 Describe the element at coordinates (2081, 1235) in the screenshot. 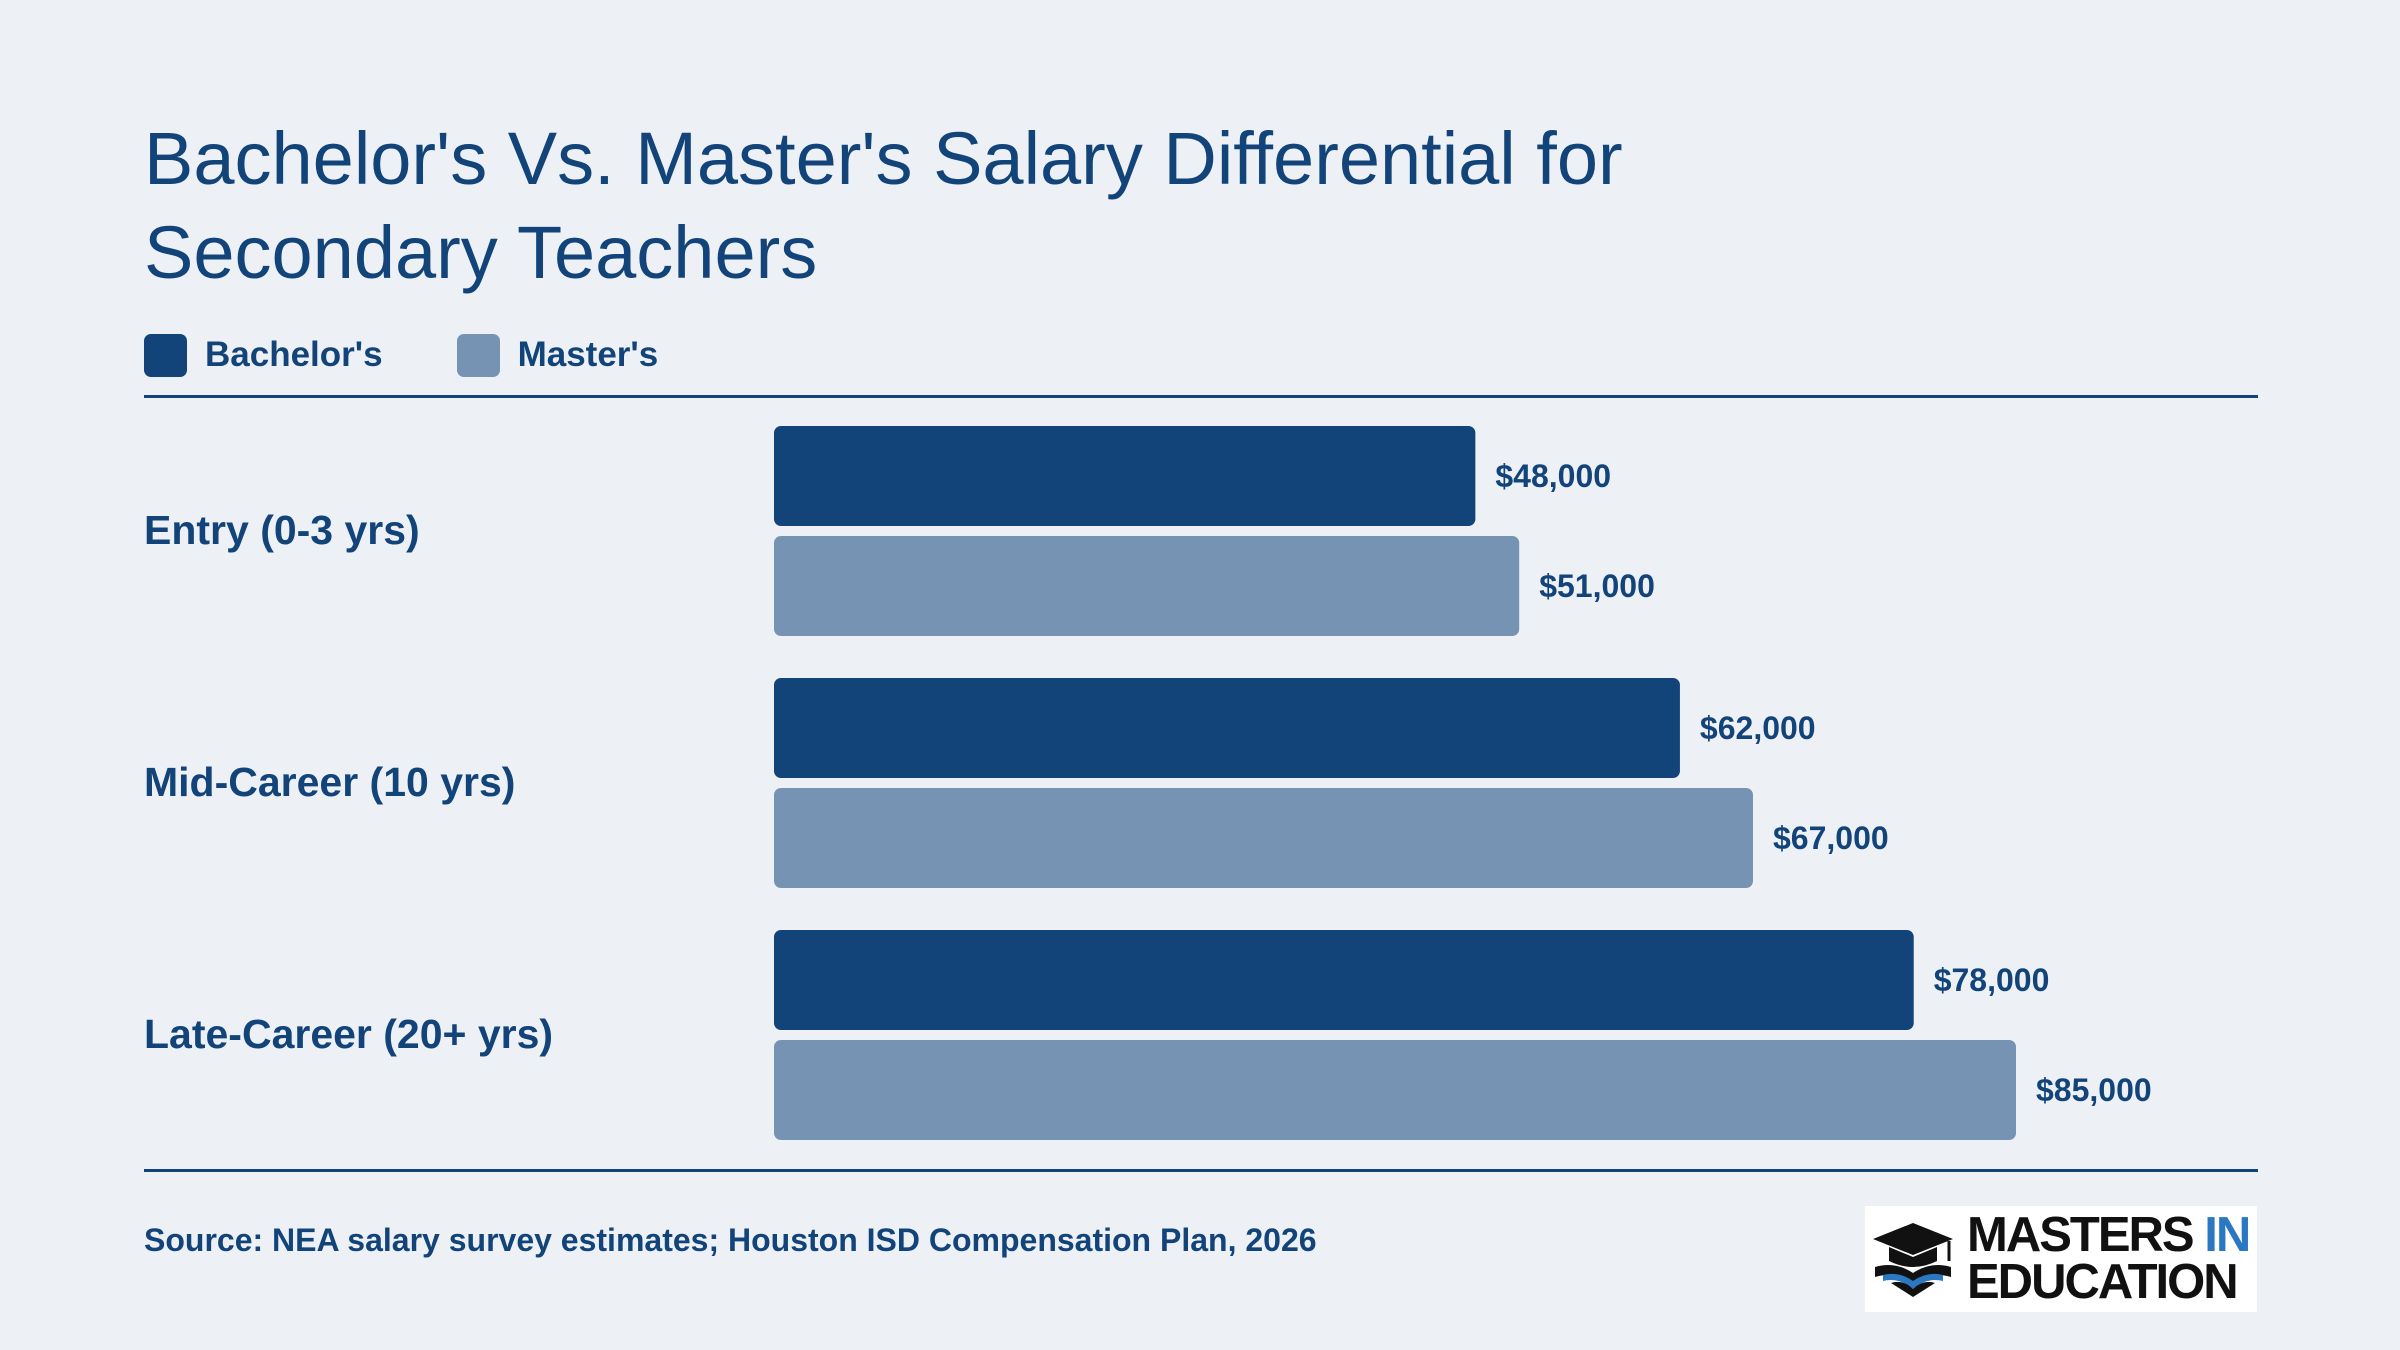

I see `logo-text-masters: MASTERS` at that location.